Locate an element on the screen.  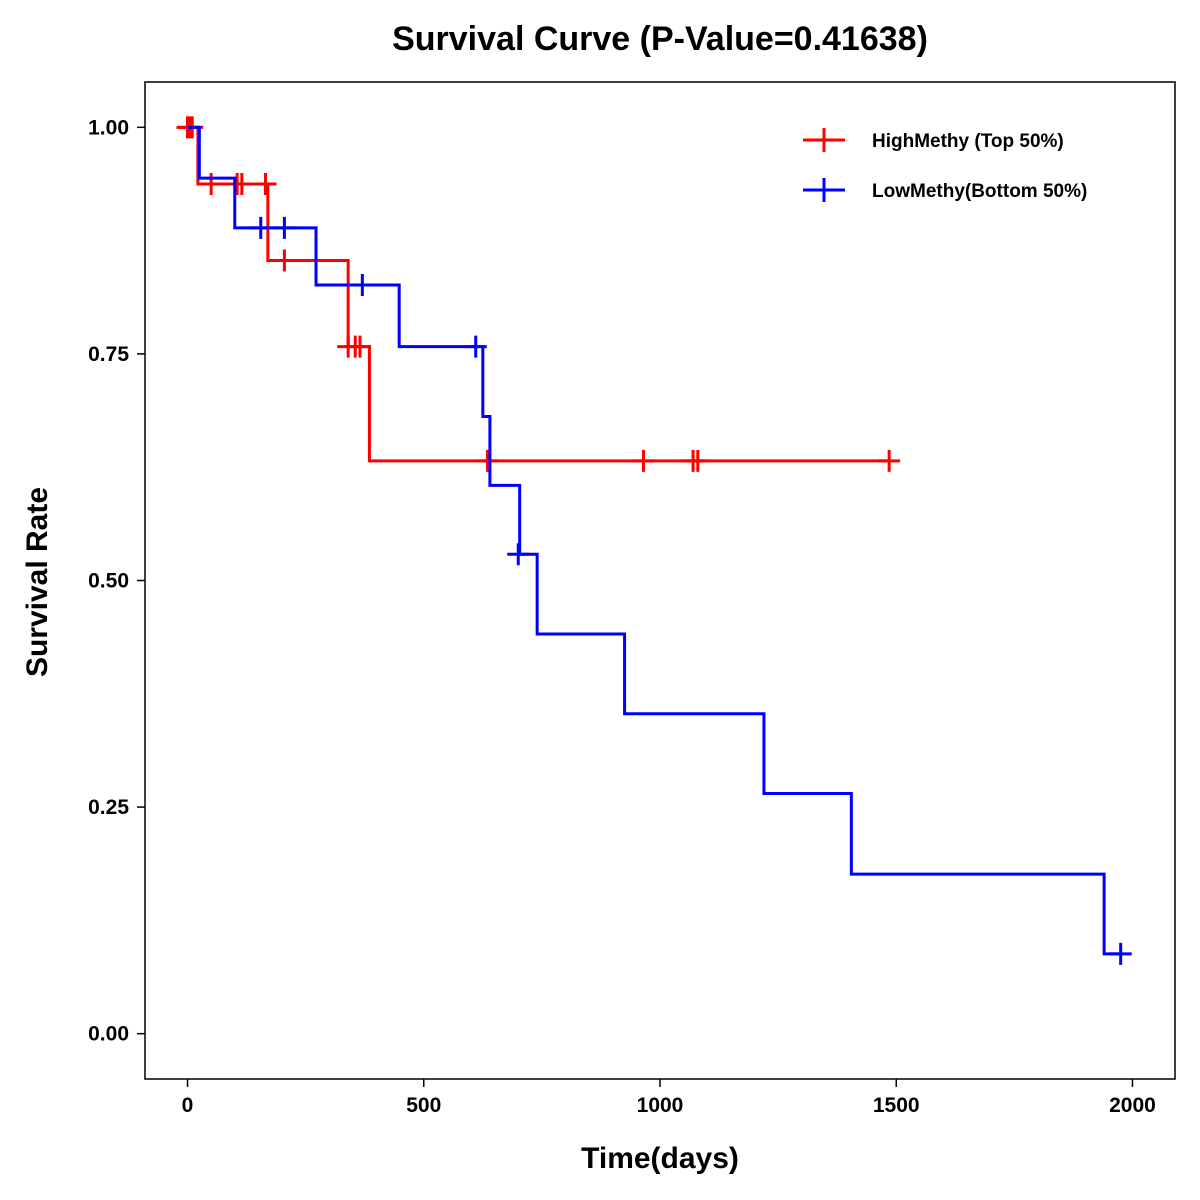
x-axis-title: Time(days) is located at coordinates (660, 1158).